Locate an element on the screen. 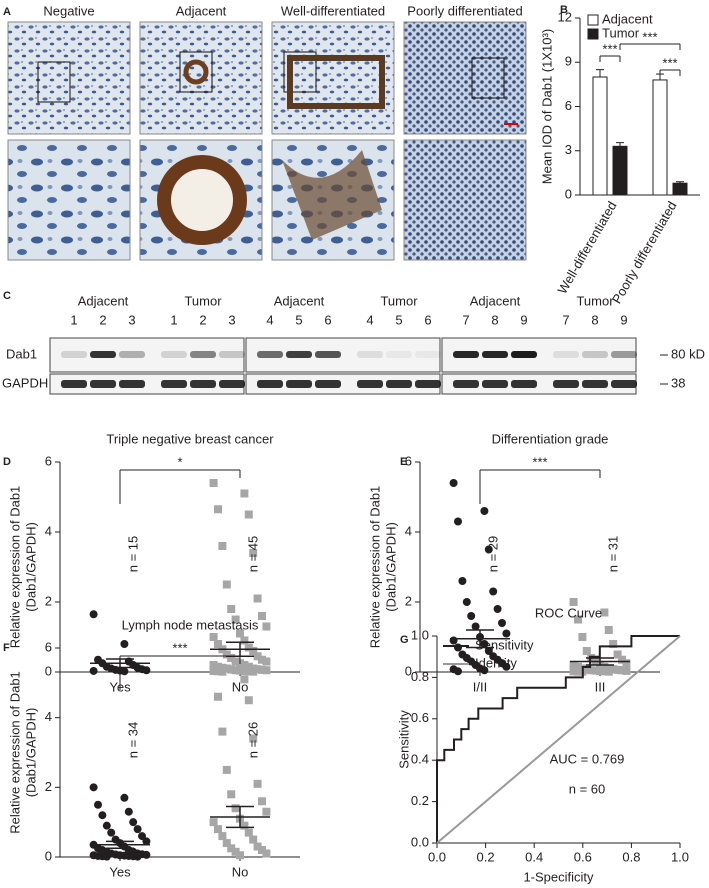  group-size-label: n = 45 is located at coordinates (252, 554).